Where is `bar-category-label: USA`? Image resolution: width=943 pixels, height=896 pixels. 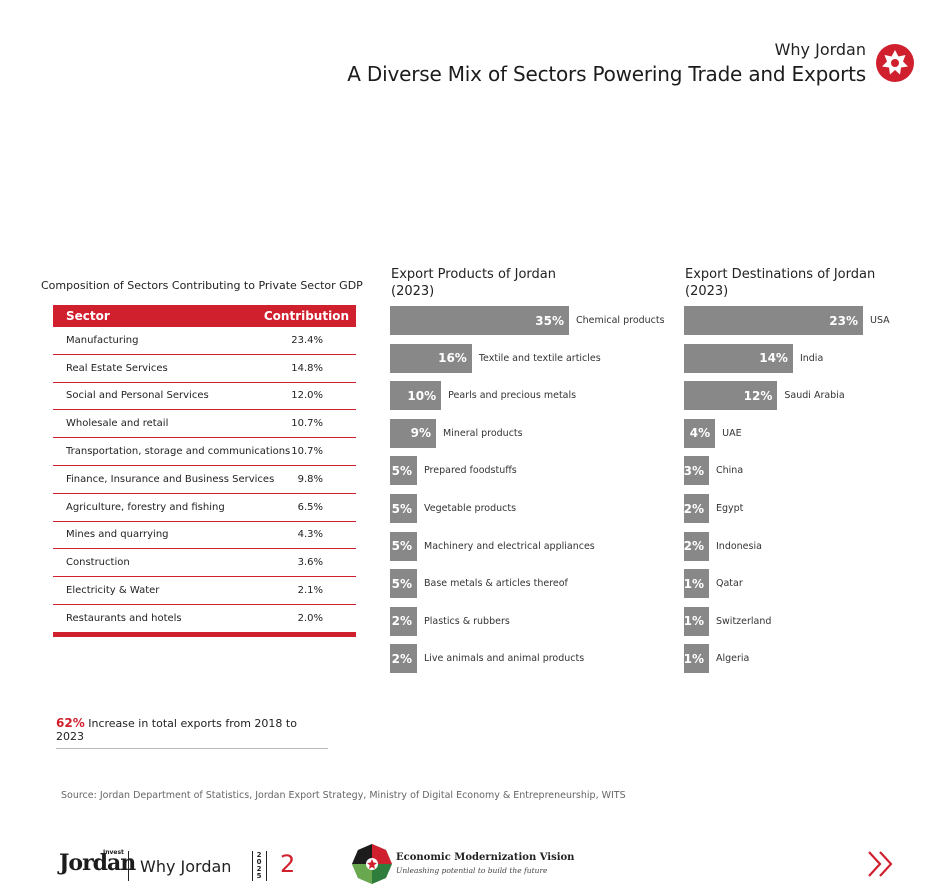
bar-category-label: USA is located at coordinates (880, 320).